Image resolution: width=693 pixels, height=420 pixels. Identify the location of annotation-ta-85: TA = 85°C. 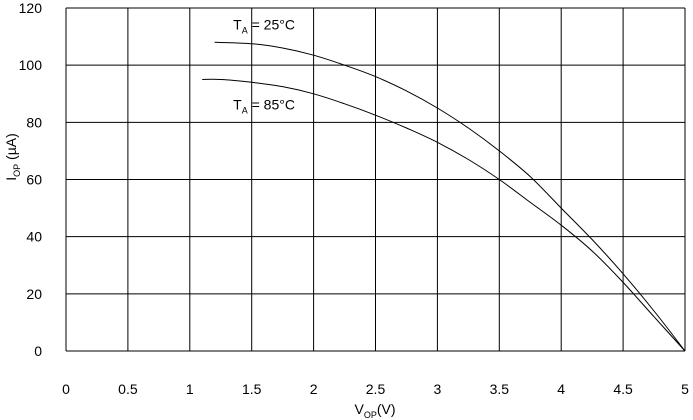
(264, 105).